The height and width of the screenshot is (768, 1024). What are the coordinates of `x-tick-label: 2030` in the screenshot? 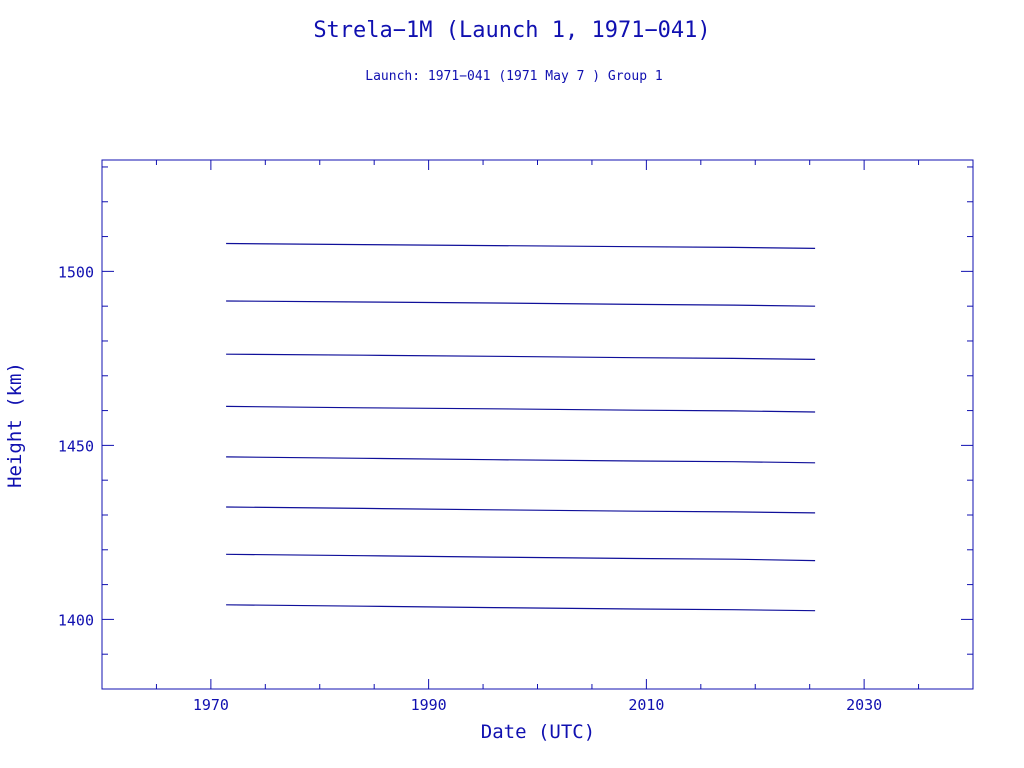 It's located at (864, 705).